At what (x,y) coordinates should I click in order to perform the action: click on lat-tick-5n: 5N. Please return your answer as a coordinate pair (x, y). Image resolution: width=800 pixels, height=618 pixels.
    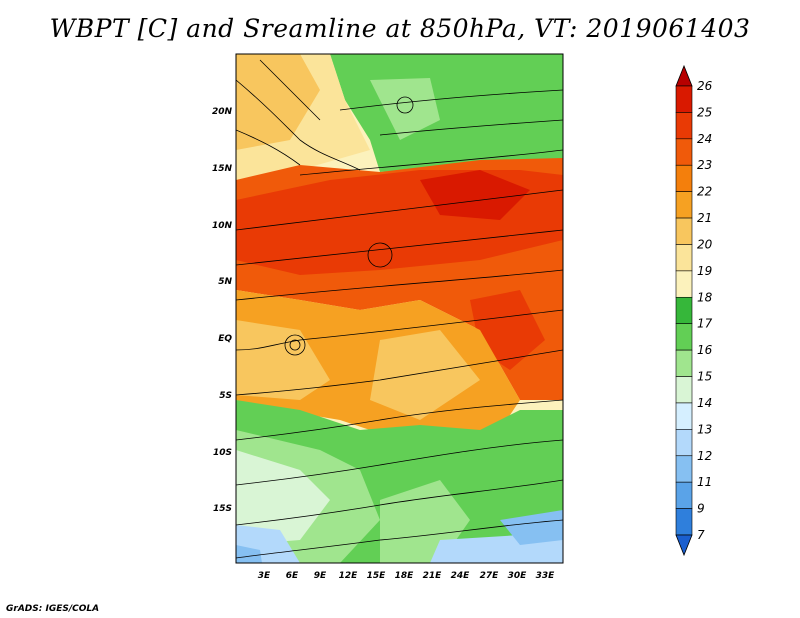
    Looking at the image, I should click on (225, 282).